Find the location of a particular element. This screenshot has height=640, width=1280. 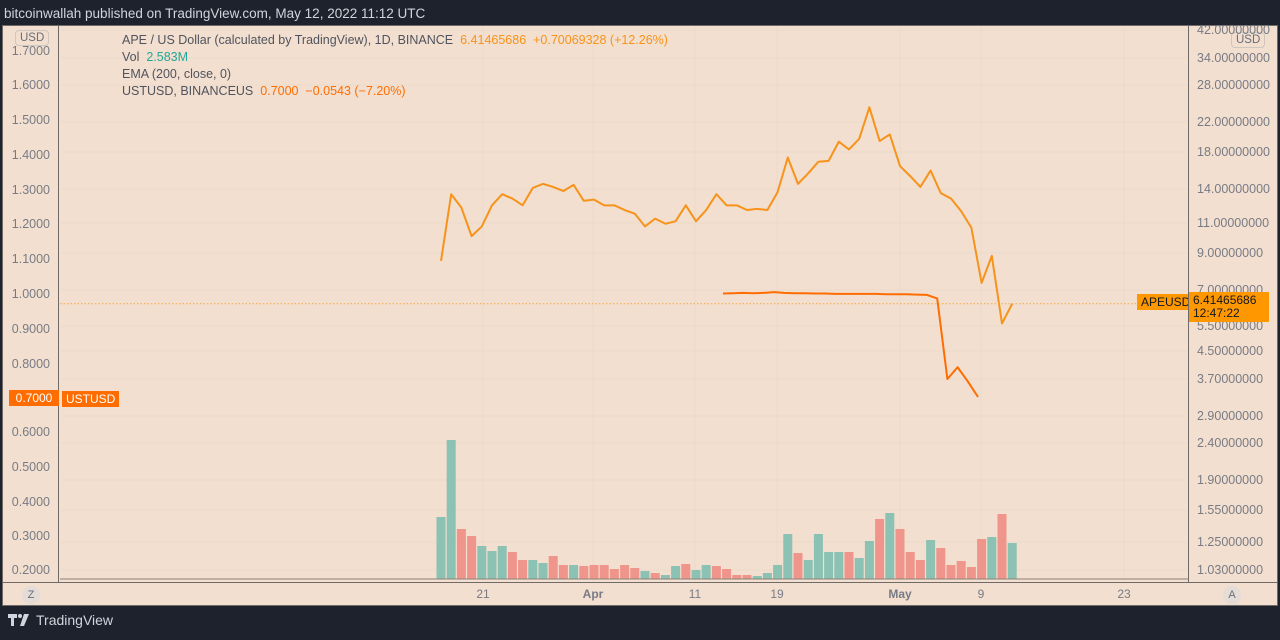

right-axis-tick: 3.70000000 is located at coordinates (1230, 379).